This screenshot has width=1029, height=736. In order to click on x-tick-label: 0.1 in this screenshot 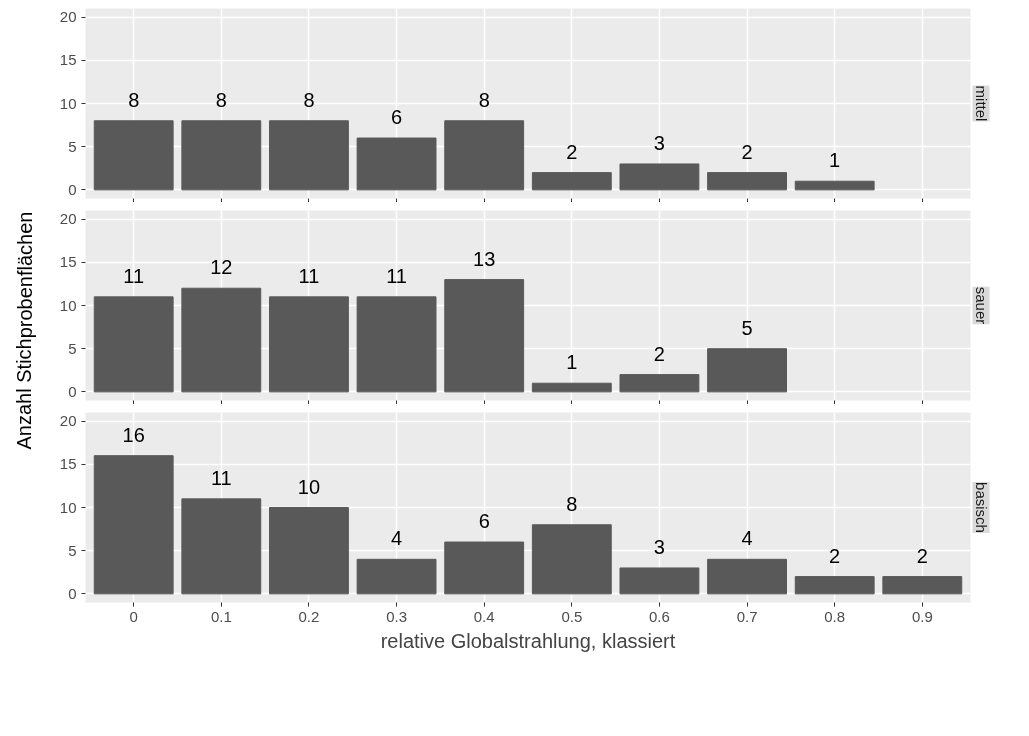, I will do `click(221, 616)`.